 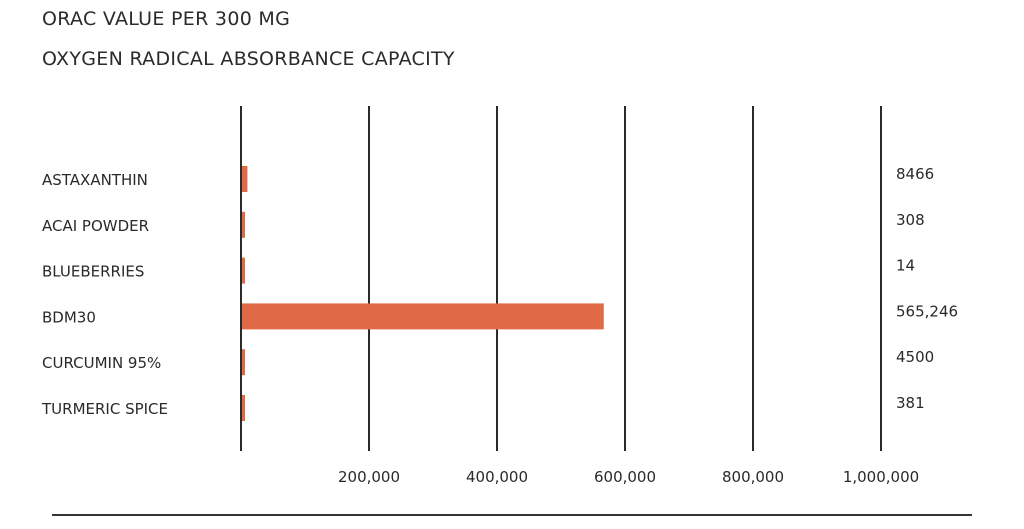 I want to click on category-label: BLUEBERRIES, so click(x=93, y=272).